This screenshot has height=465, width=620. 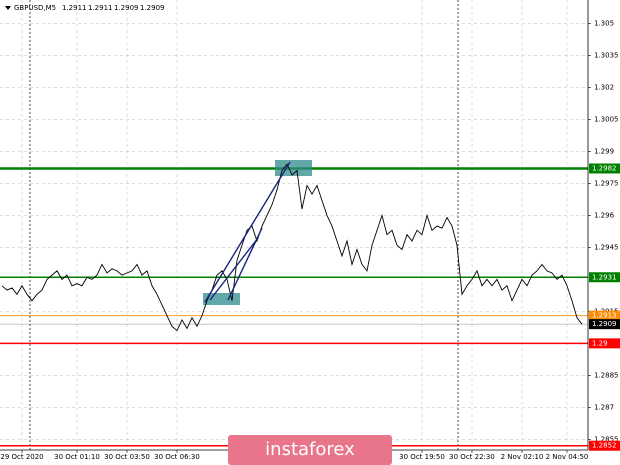 I want to click on watermark: instaforex, so click(x=310, y=449).